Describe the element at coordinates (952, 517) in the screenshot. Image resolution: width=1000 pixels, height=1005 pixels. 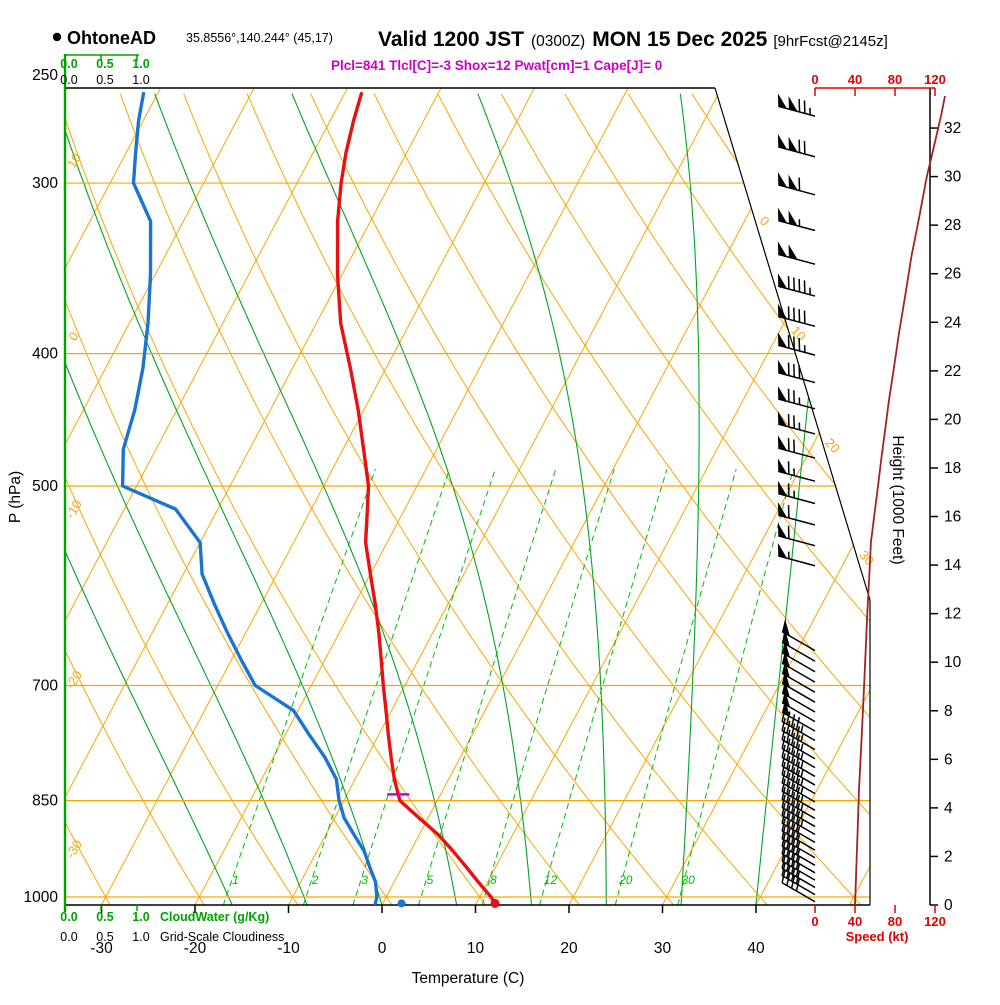
I see `svg-text: 16` at that location.